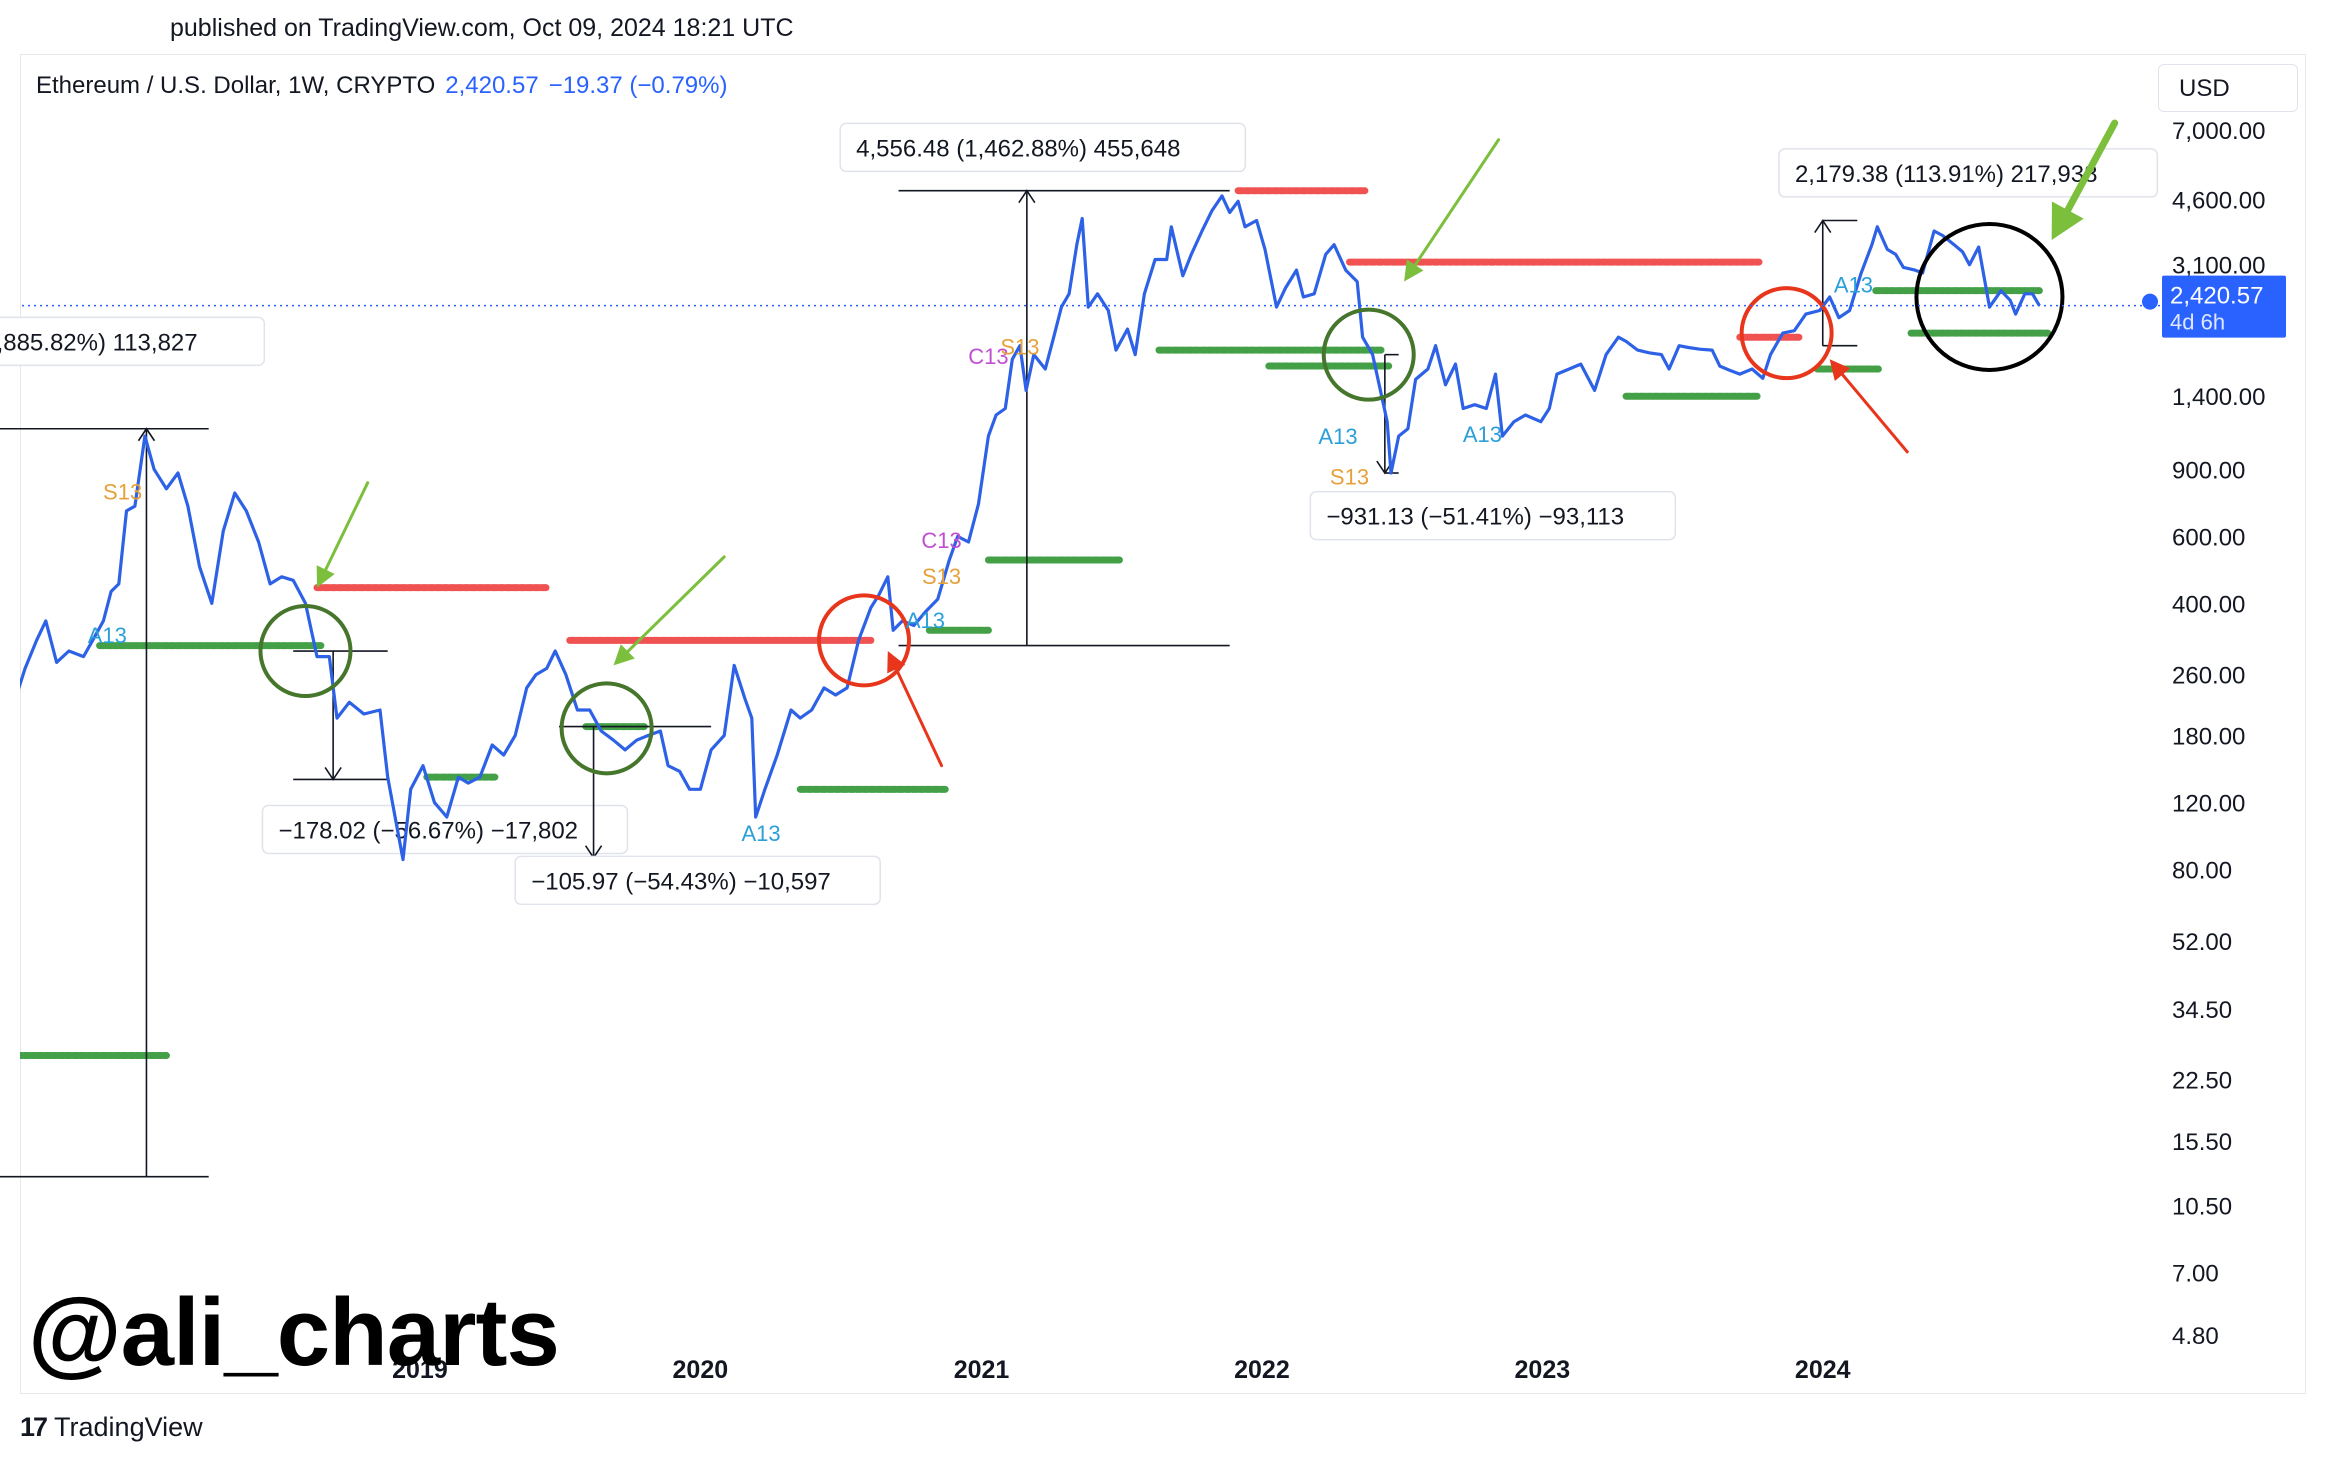  What do you see at coordinates (1018, 148) in the screenshot?
I see `measure-label: 4,556.48 (1,462.88%) 455,648` at bounding box center [1018, 148].